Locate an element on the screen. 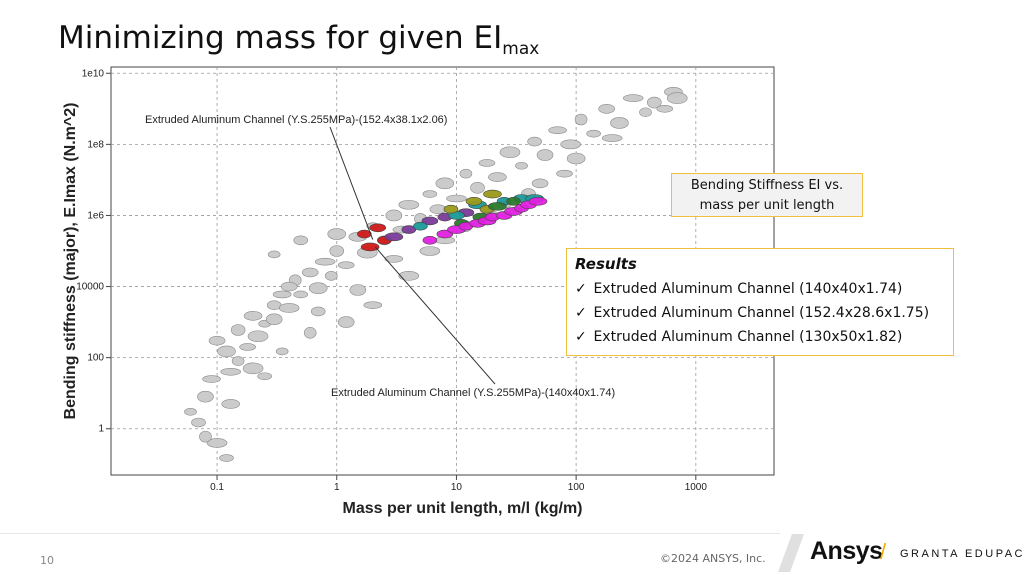 The image size is (1024, 575). x-tick-label: 100 is located at coordinates (576, 487).